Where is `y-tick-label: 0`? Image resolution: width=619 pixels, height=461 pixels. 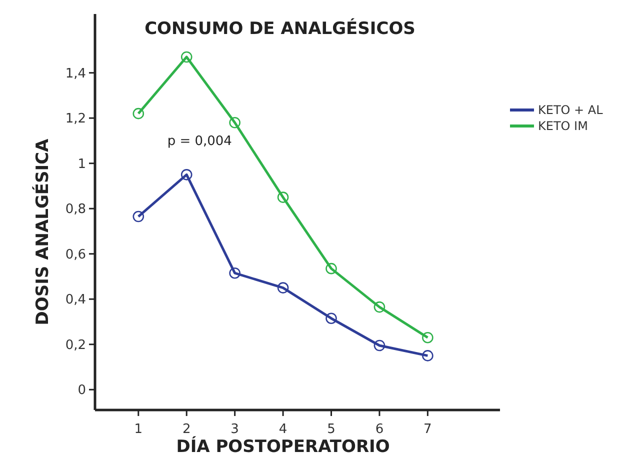 y-tick-label: 0 is located at coordinates (82, 390).